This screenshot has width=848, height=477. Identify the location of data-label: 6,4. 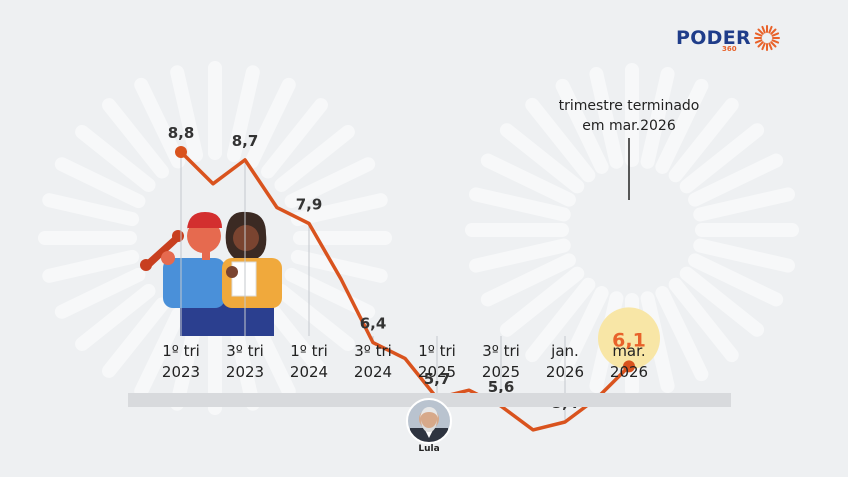
(373, 324).